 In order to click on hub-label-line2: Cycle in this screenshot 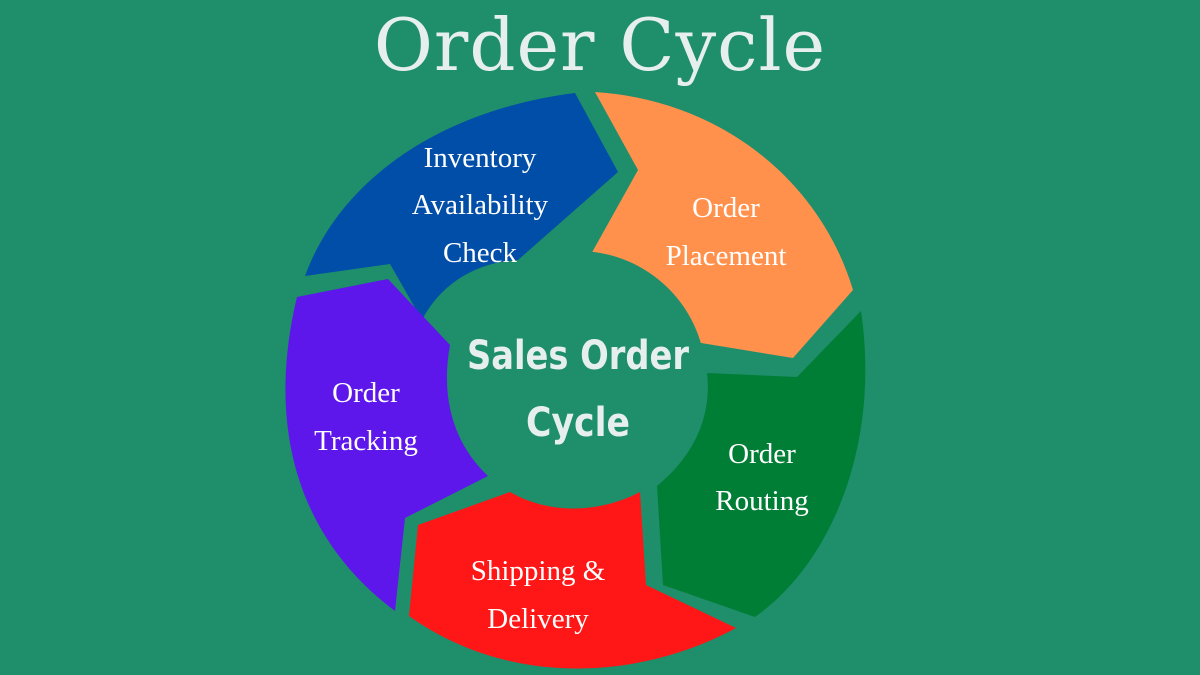, I will do `click(578, 423)`.